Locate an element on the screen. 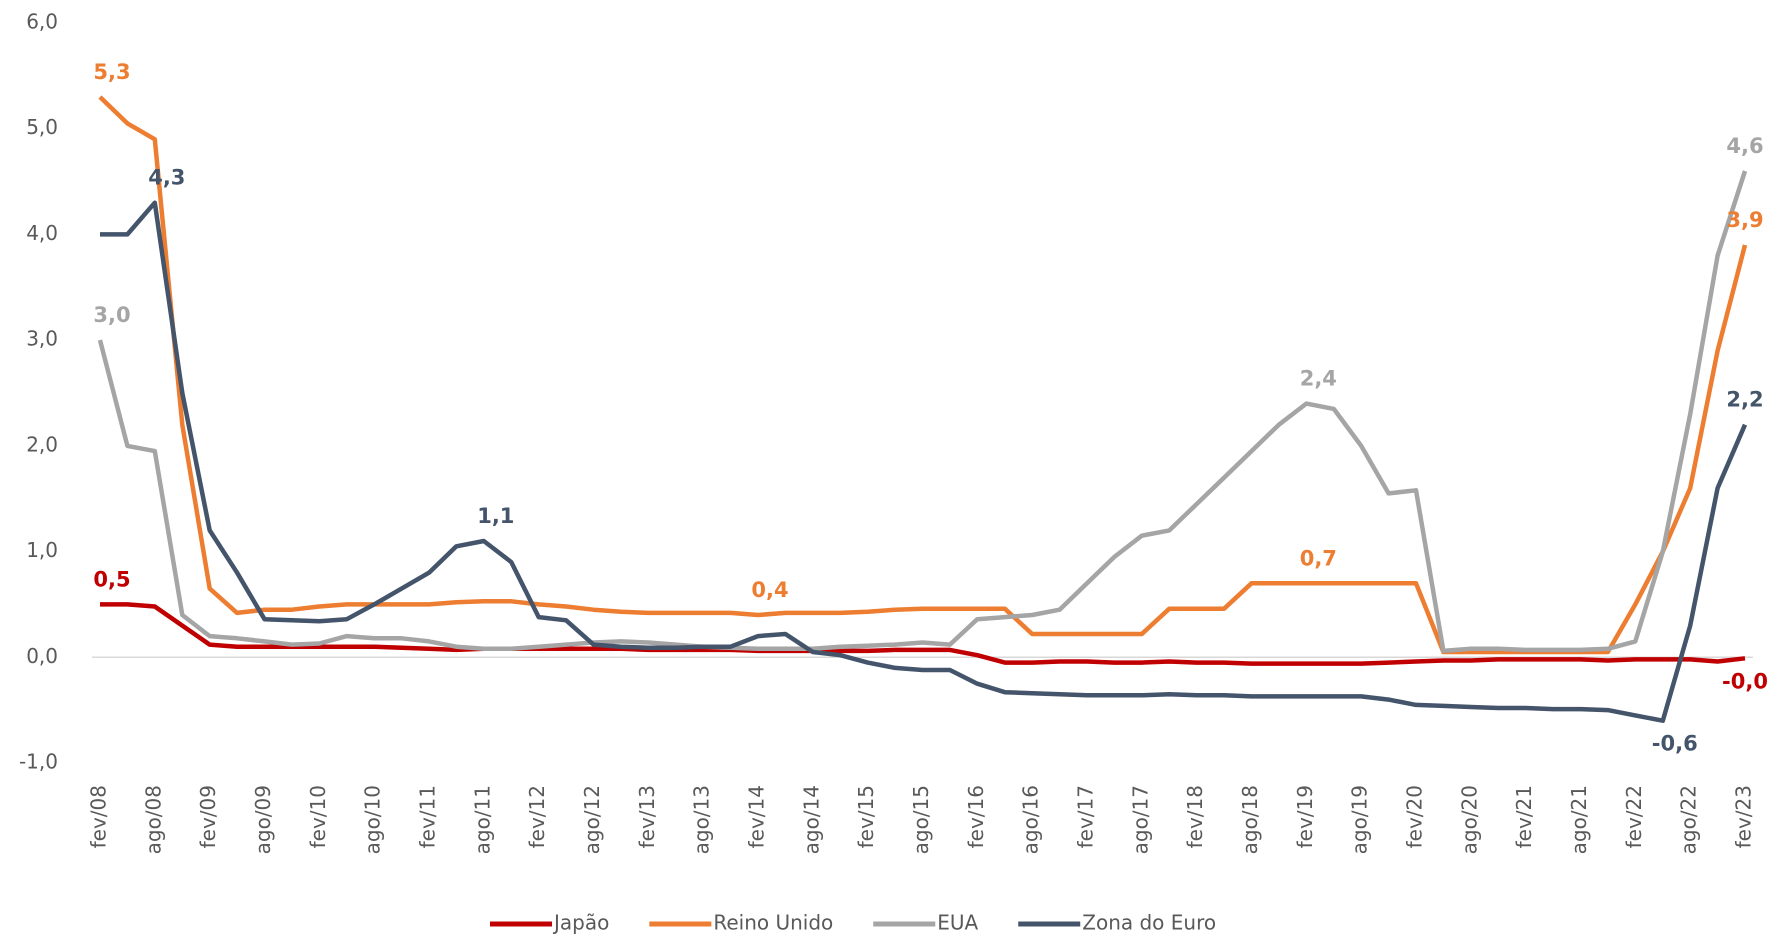  y-tick-label: 3,0 is located at coordinates (42, 339).